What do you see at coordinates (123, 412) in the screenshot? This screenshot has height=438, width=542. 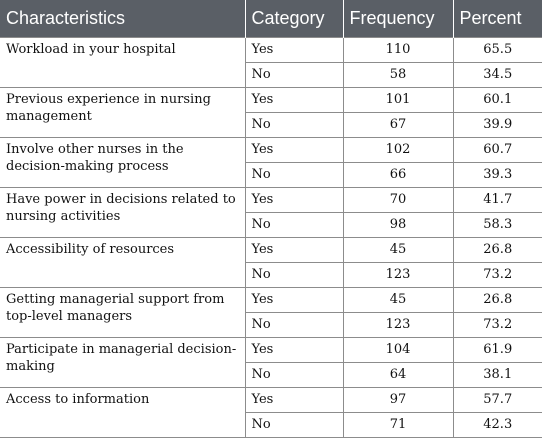 I see `characteristic-cell: Access to information` at bounding box center [123, 412].